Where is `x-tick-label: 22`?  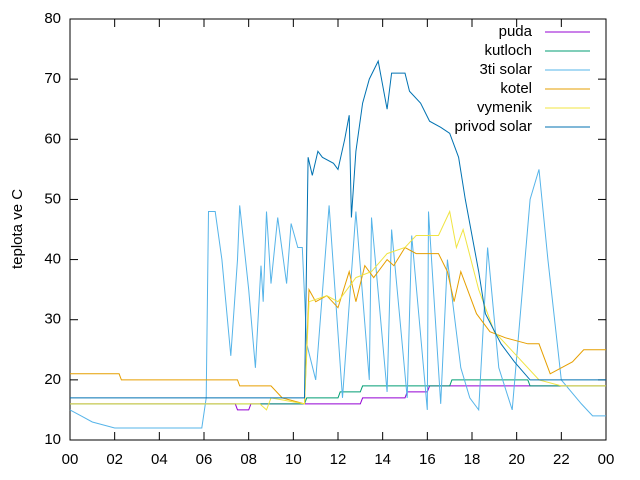
x-tick-label: 22 is located at coordinates (561, 459).